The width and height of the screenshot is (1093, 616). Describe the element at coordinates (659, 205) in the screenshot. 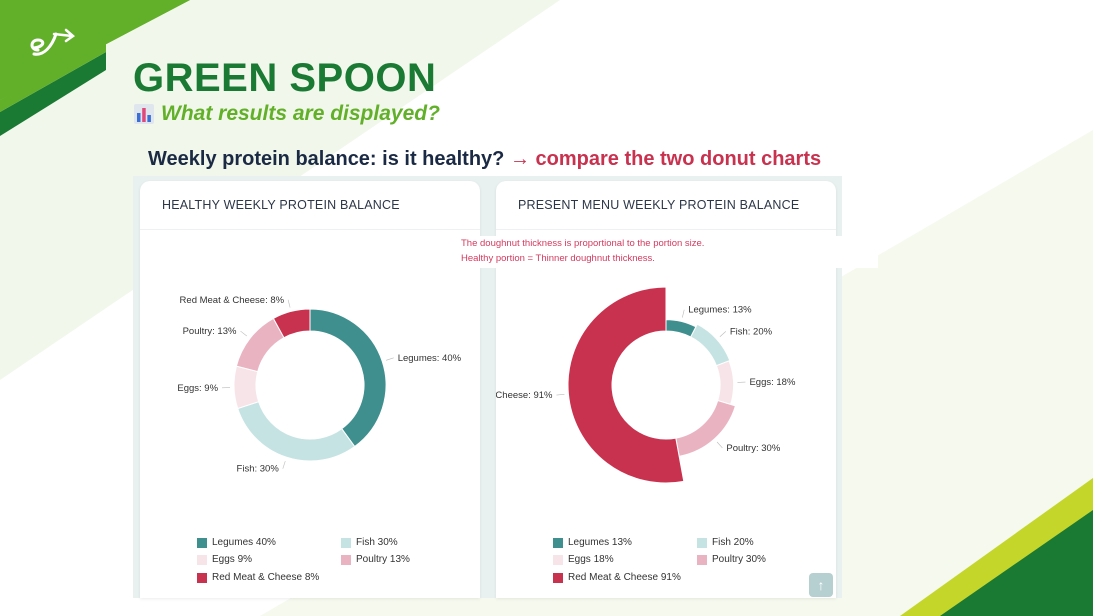

I see `present-chart-title: PRESENT MENU WEEKLY PROTEIN BALANCE` at that location.